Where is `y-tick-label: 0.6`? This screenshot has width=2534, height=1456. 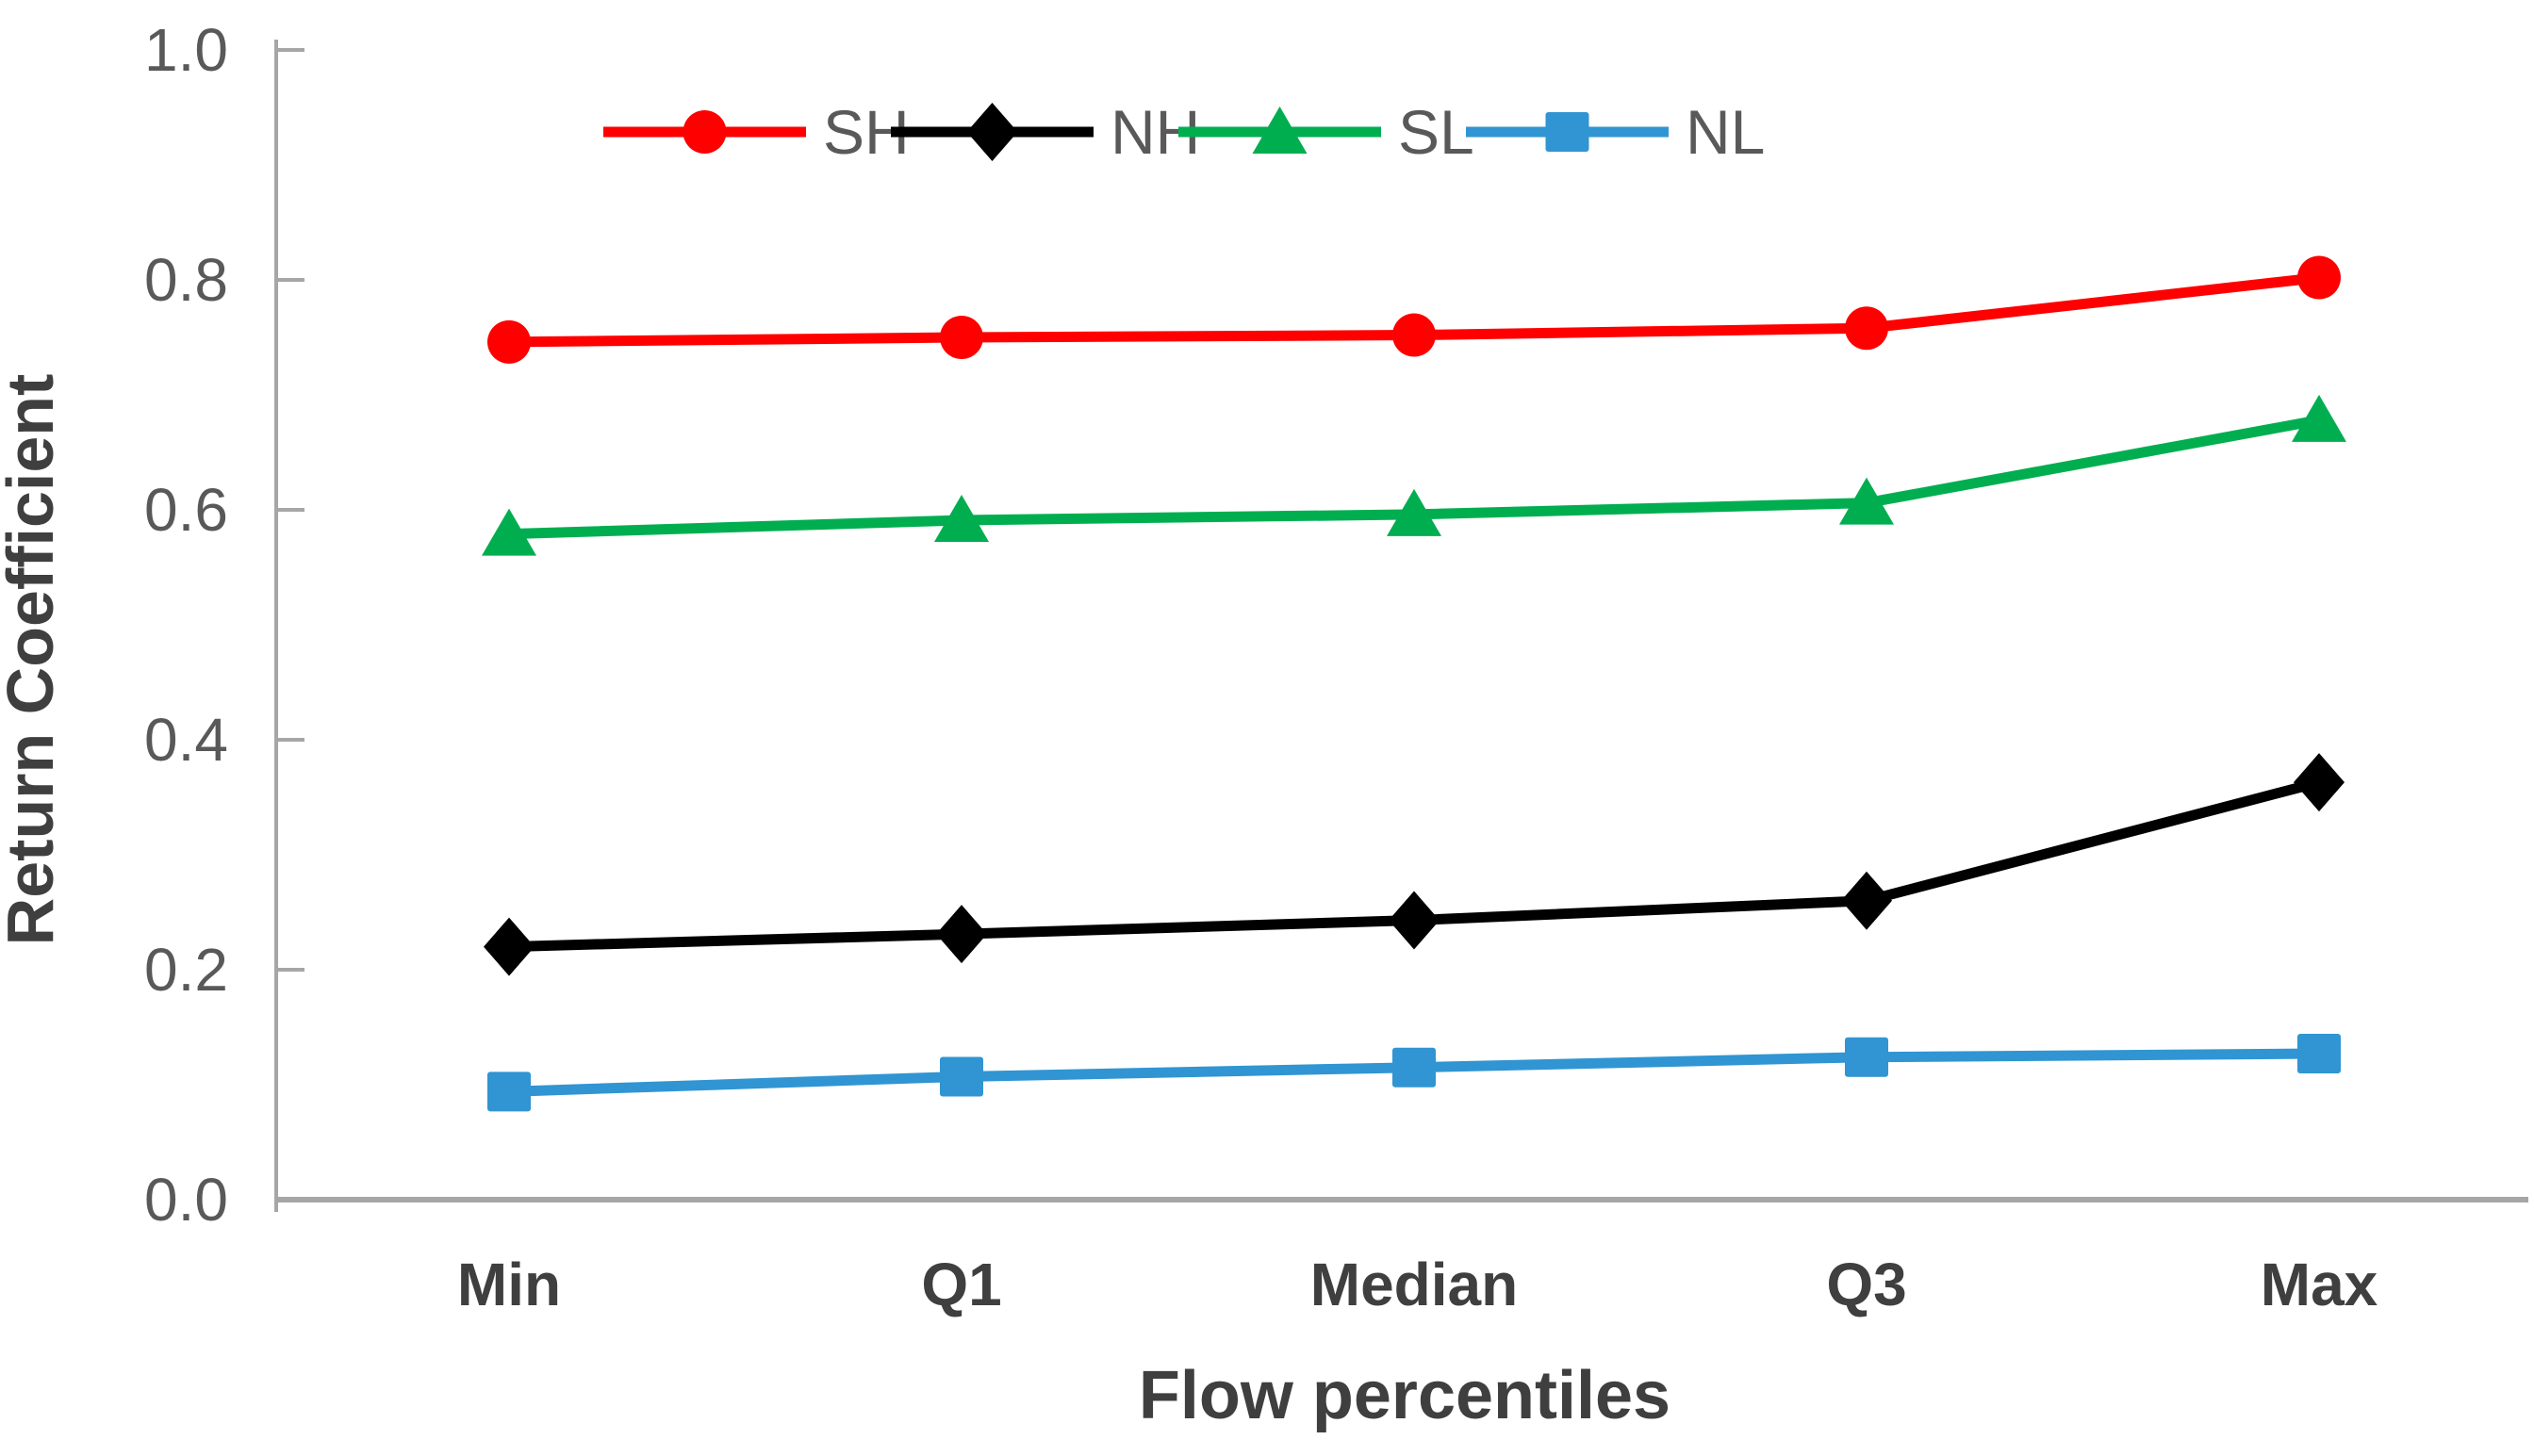 y-tick-label: 0.6 is located at coordinates (186, 510).